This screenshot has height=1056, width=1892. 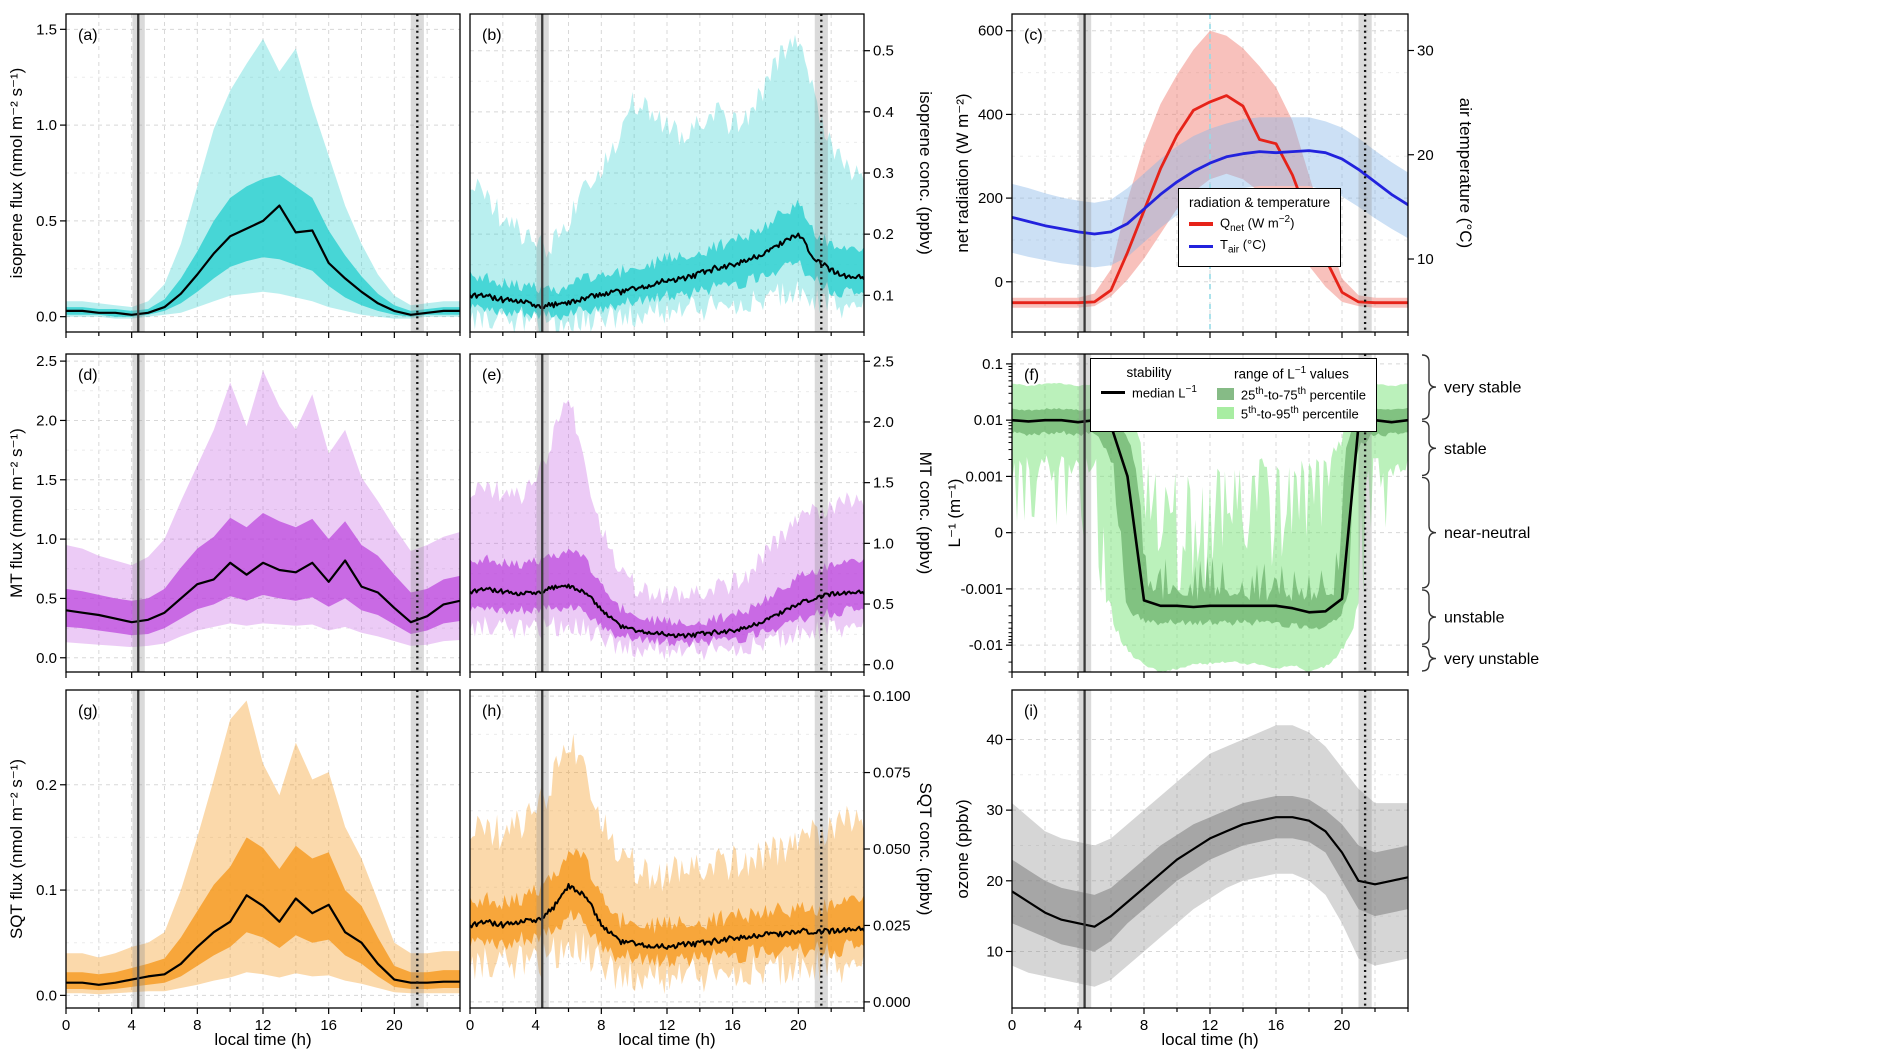 What do you see at coordinates (1210, 1039) in the screenshot?
I see `x-axis-label-col3: local time (h)` at bounding box center [1210, 1039].